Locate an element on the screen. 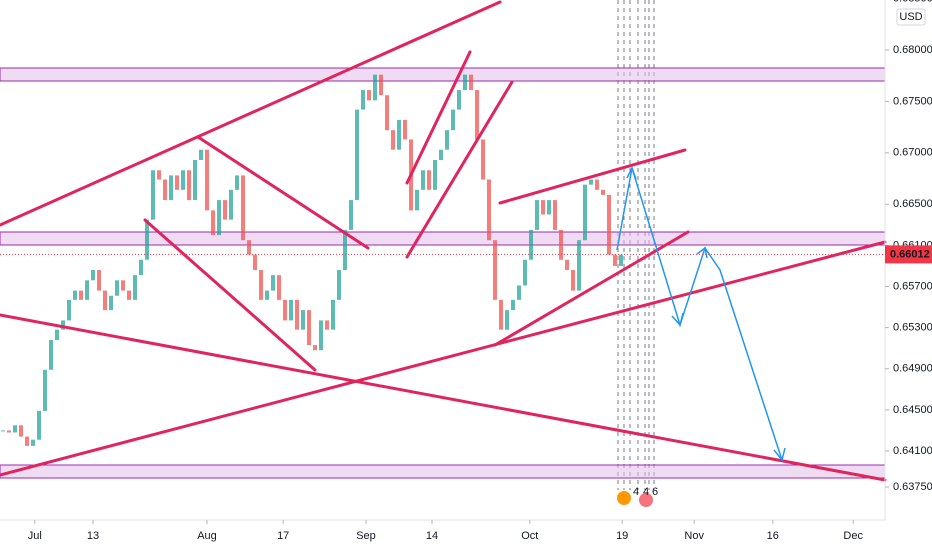 Image resolution: width=932 pixels, height=550 pixels. x-tick-label: Nov is located at coordinates (694, 536).